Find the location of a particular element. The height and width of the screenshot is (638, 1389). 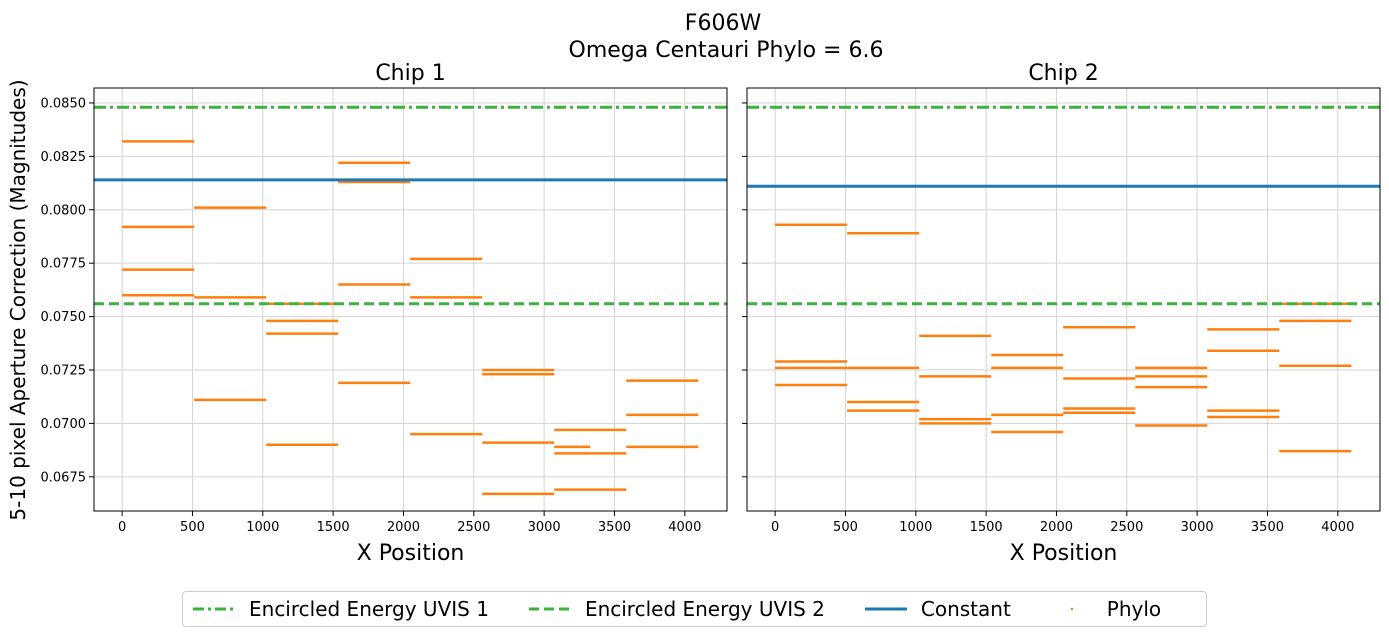

dot-marker-icon is located at coordinates (1072, 609).